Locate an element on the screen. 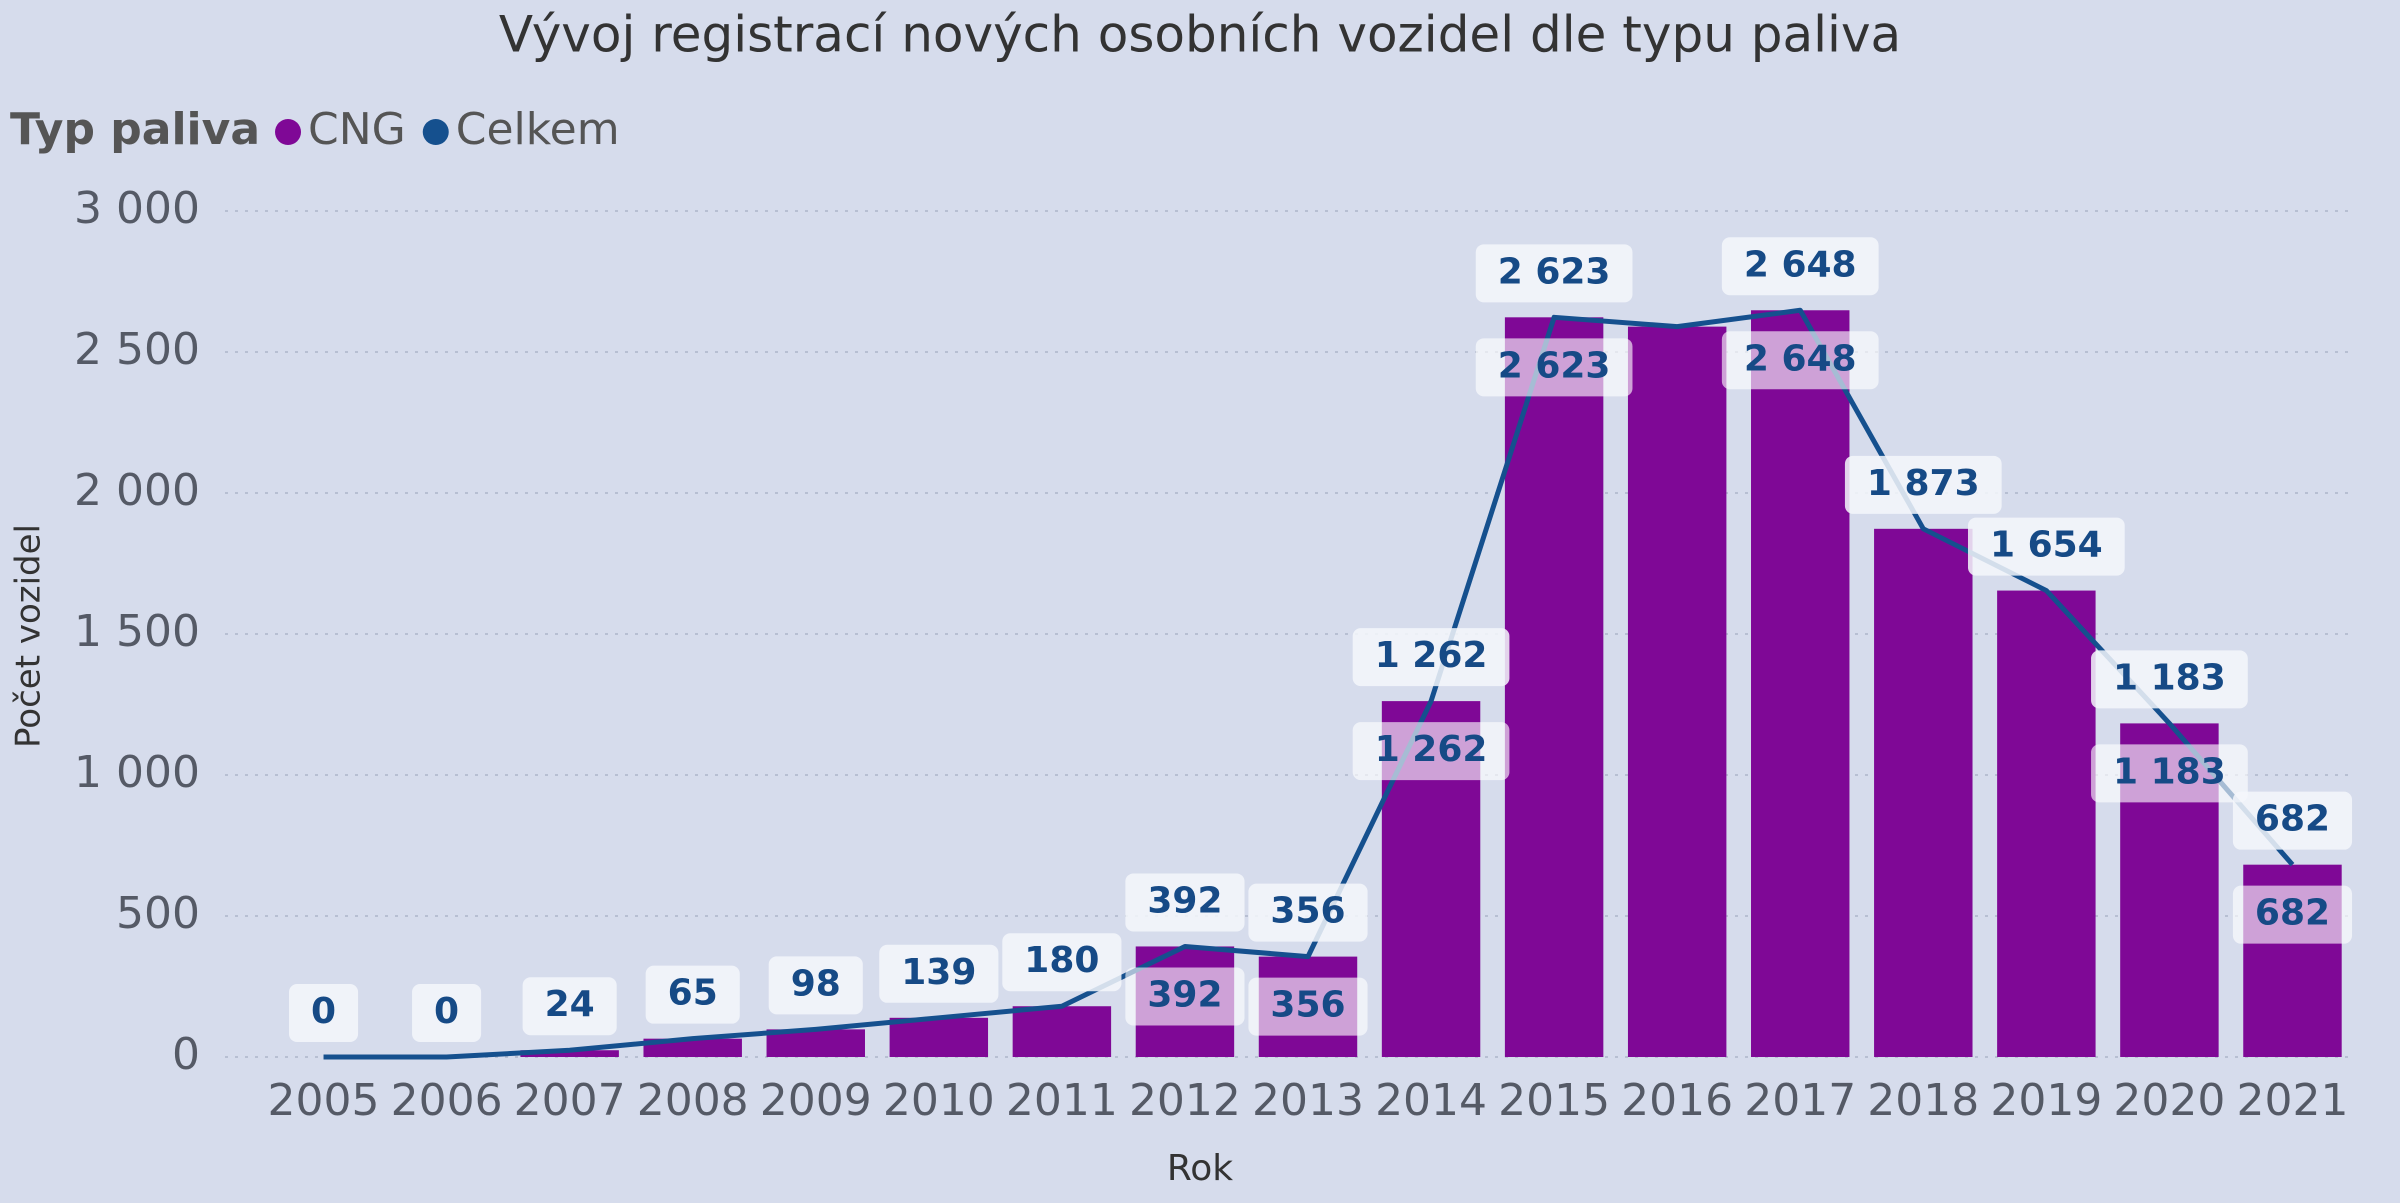  x-tick-label: 2007 is located at coordinates (570, 1100).